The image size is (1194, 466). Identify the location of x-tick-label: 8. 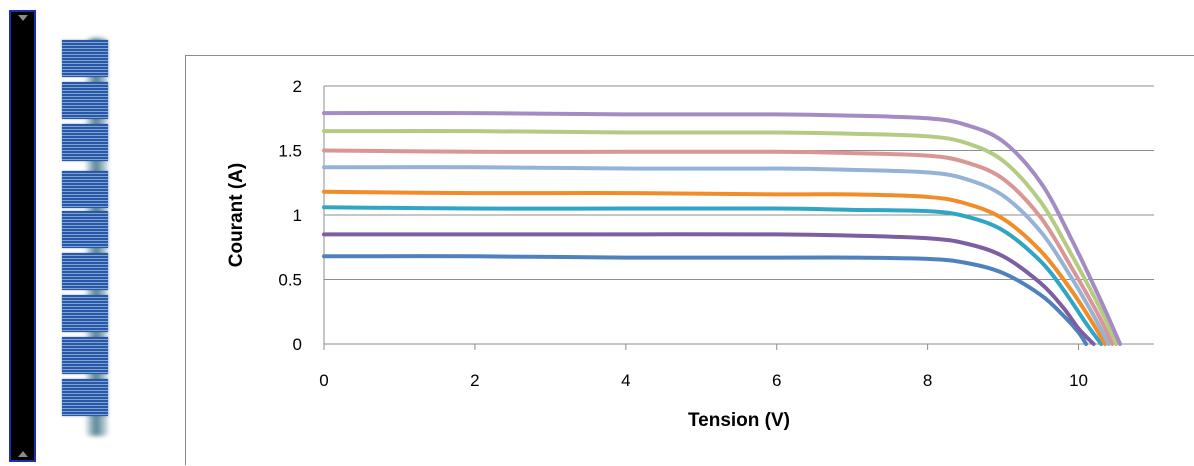
(927, 380).